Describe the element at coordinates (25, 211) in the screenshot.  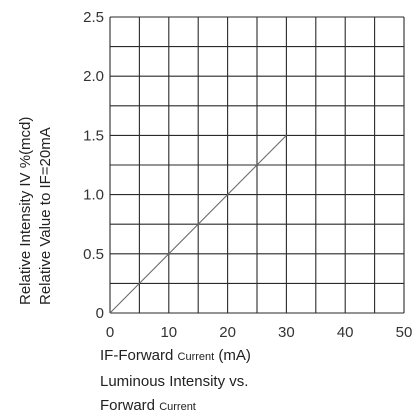
I see `y-axis-label-line-1: Relative Intensity IV %(mcd)` at that location.